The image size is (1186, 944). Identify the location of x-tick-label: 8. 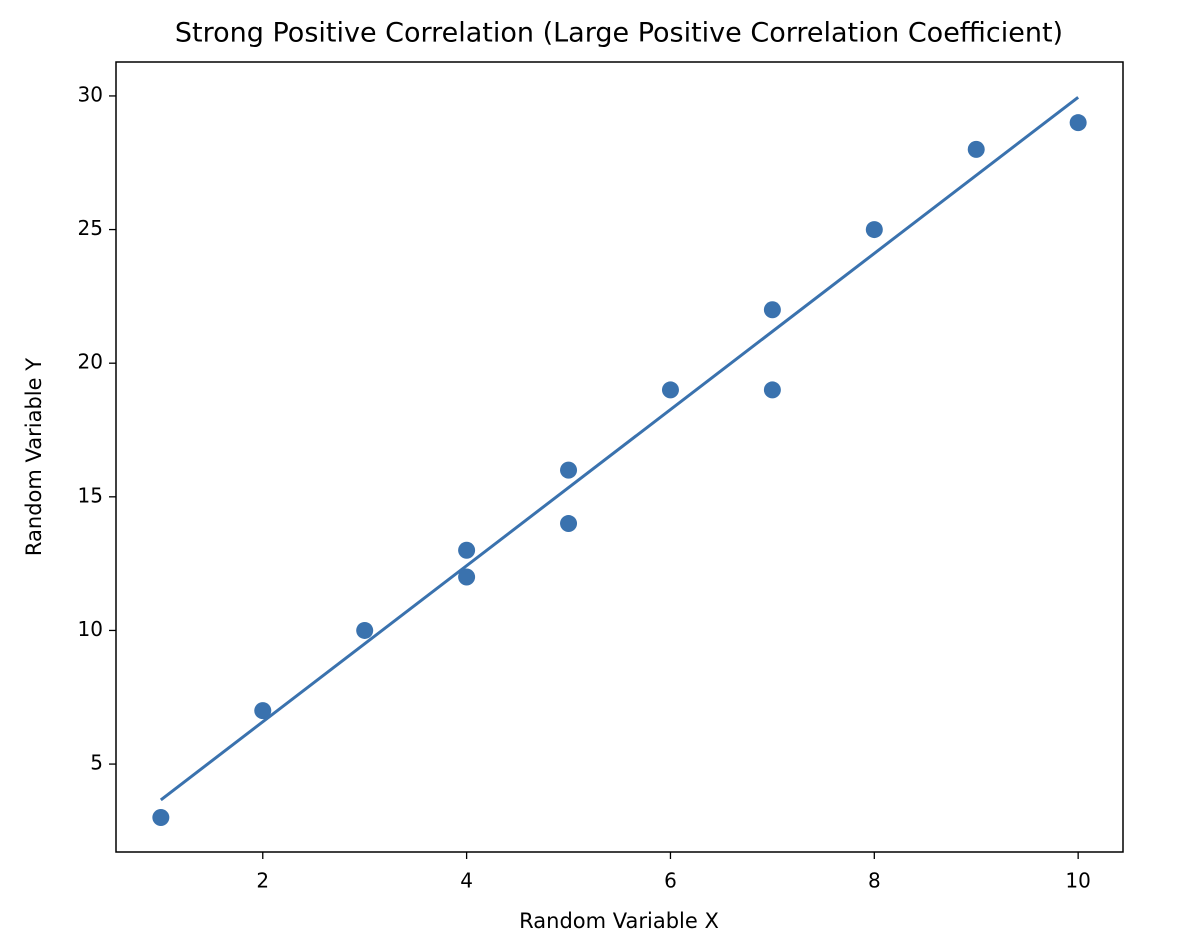
(874, 881).